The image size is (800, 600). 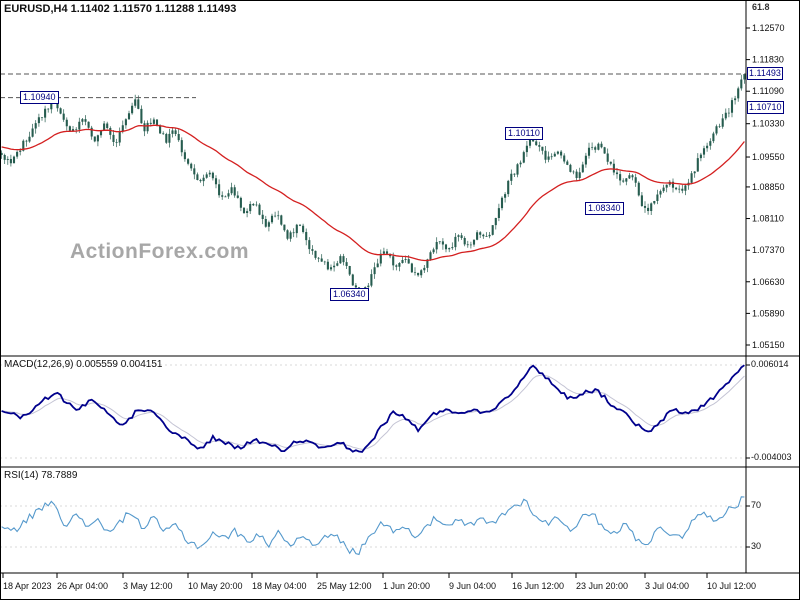 What do you see at coordinates (160, 251) in the screenshot?
I see `actionforex-watermark: ActionForex.com` at bounding box center [160, 251].